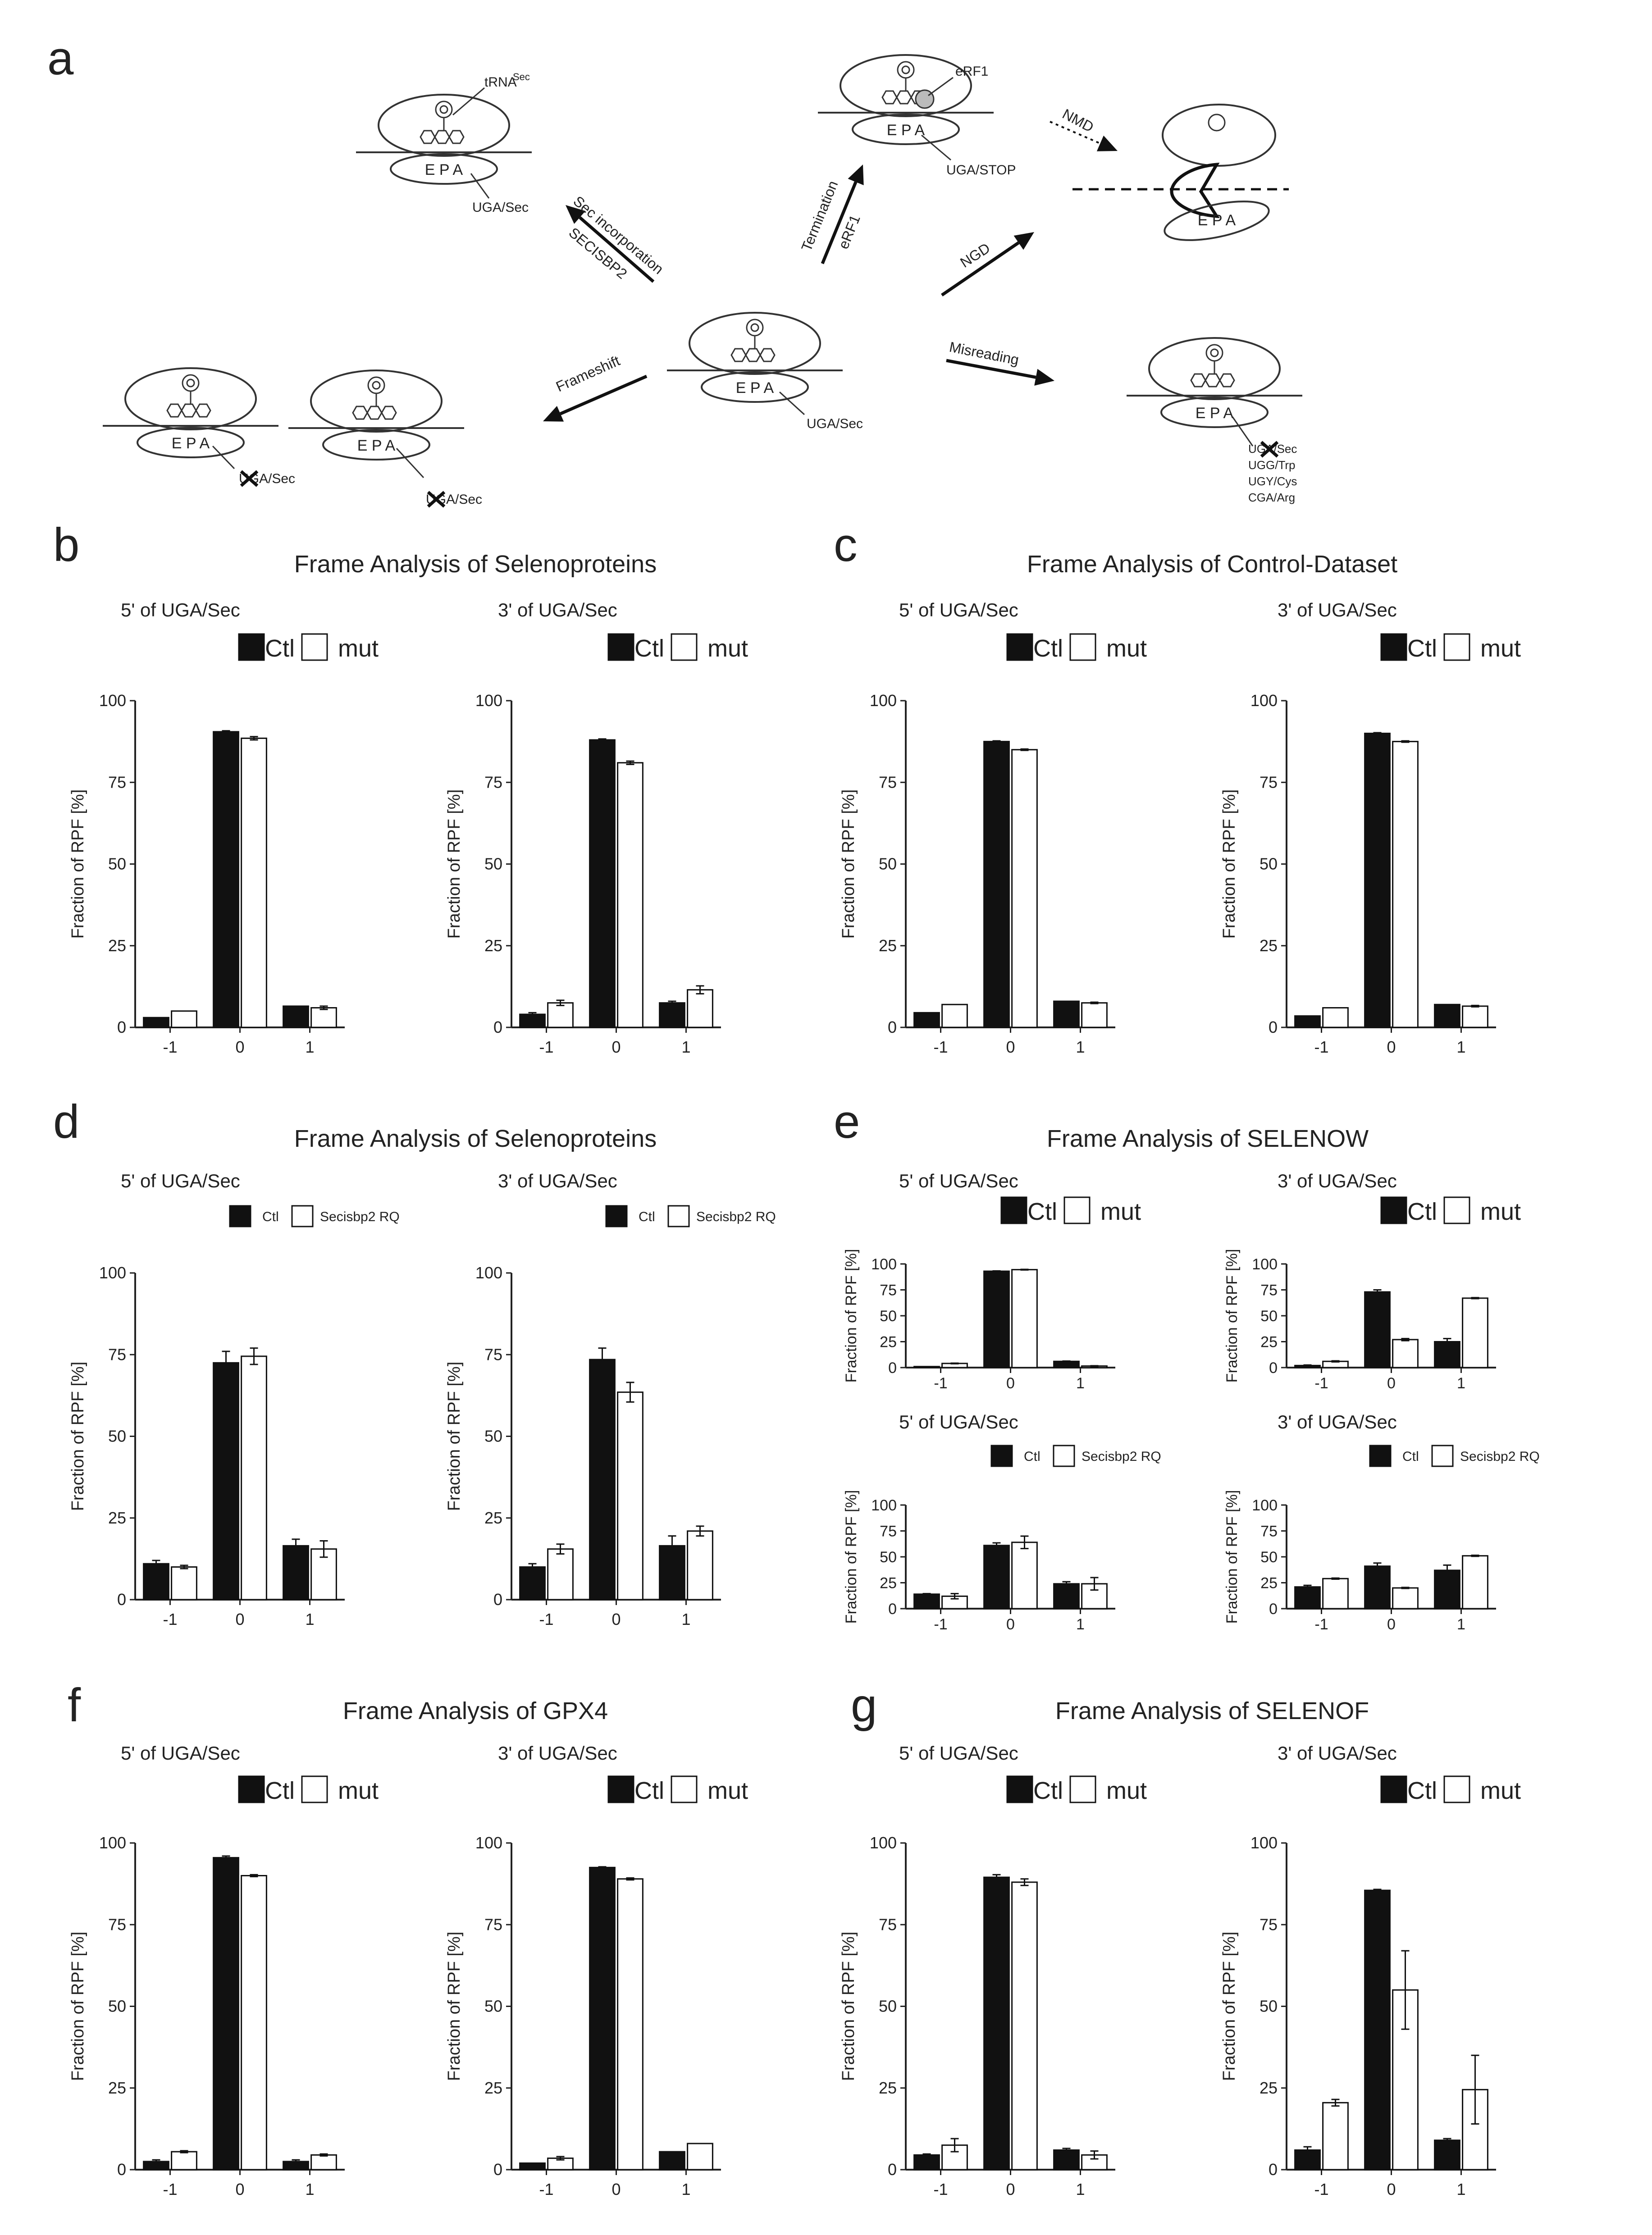 The image size is (1652, 2235). Describe the element at coordinates (1219, 135) in the screenshot. I see `nmd-large-subunit` at that location.